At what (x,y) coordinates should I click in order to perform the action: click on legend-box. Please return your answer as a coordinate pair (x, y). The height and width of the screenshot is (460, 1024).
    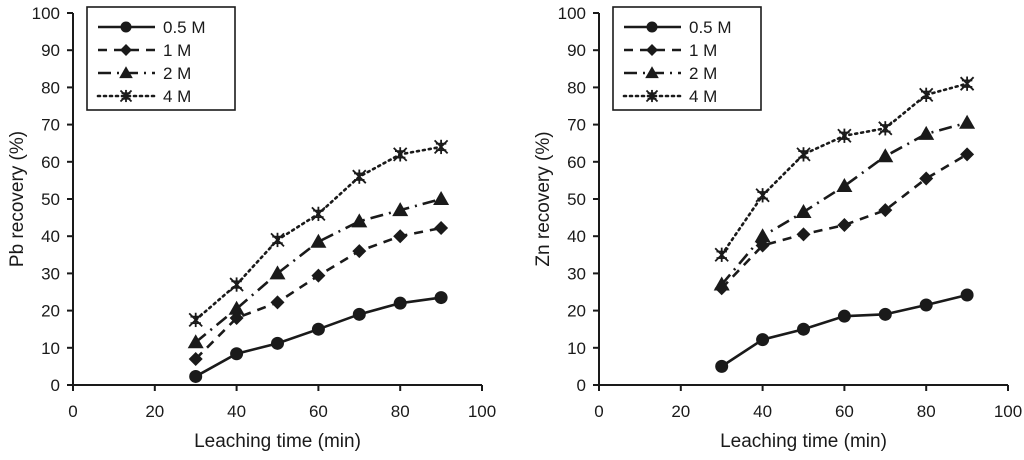
    Looking at the image, I should click on (161, 58).